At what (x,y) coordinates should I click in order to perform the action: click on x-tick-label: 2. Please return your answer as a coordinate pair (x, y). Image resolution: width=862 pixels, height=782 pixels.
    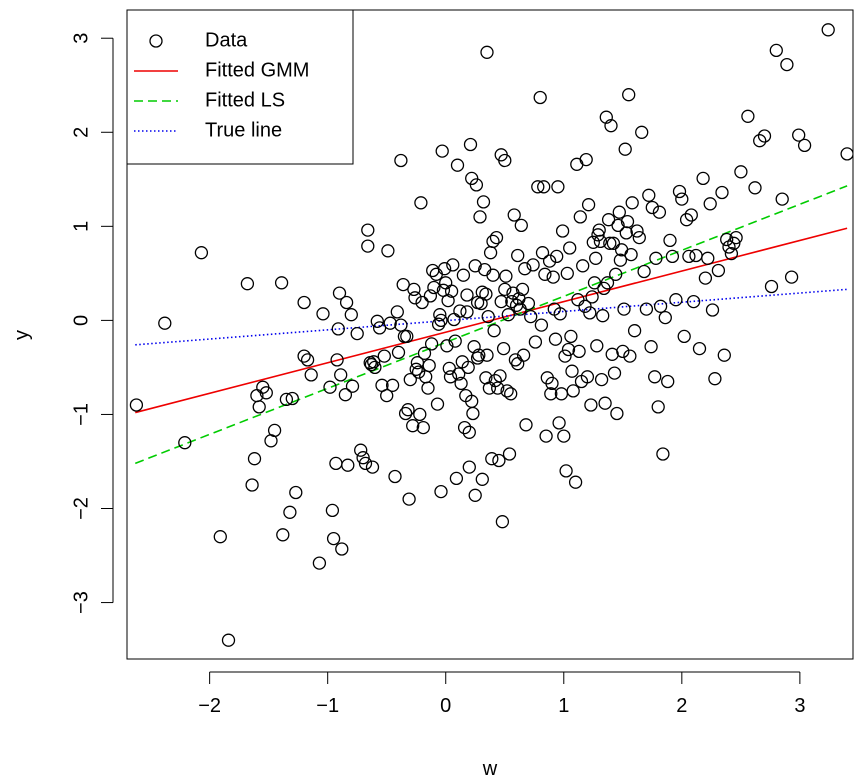
    Looking at the image, I should click on (681, 706).